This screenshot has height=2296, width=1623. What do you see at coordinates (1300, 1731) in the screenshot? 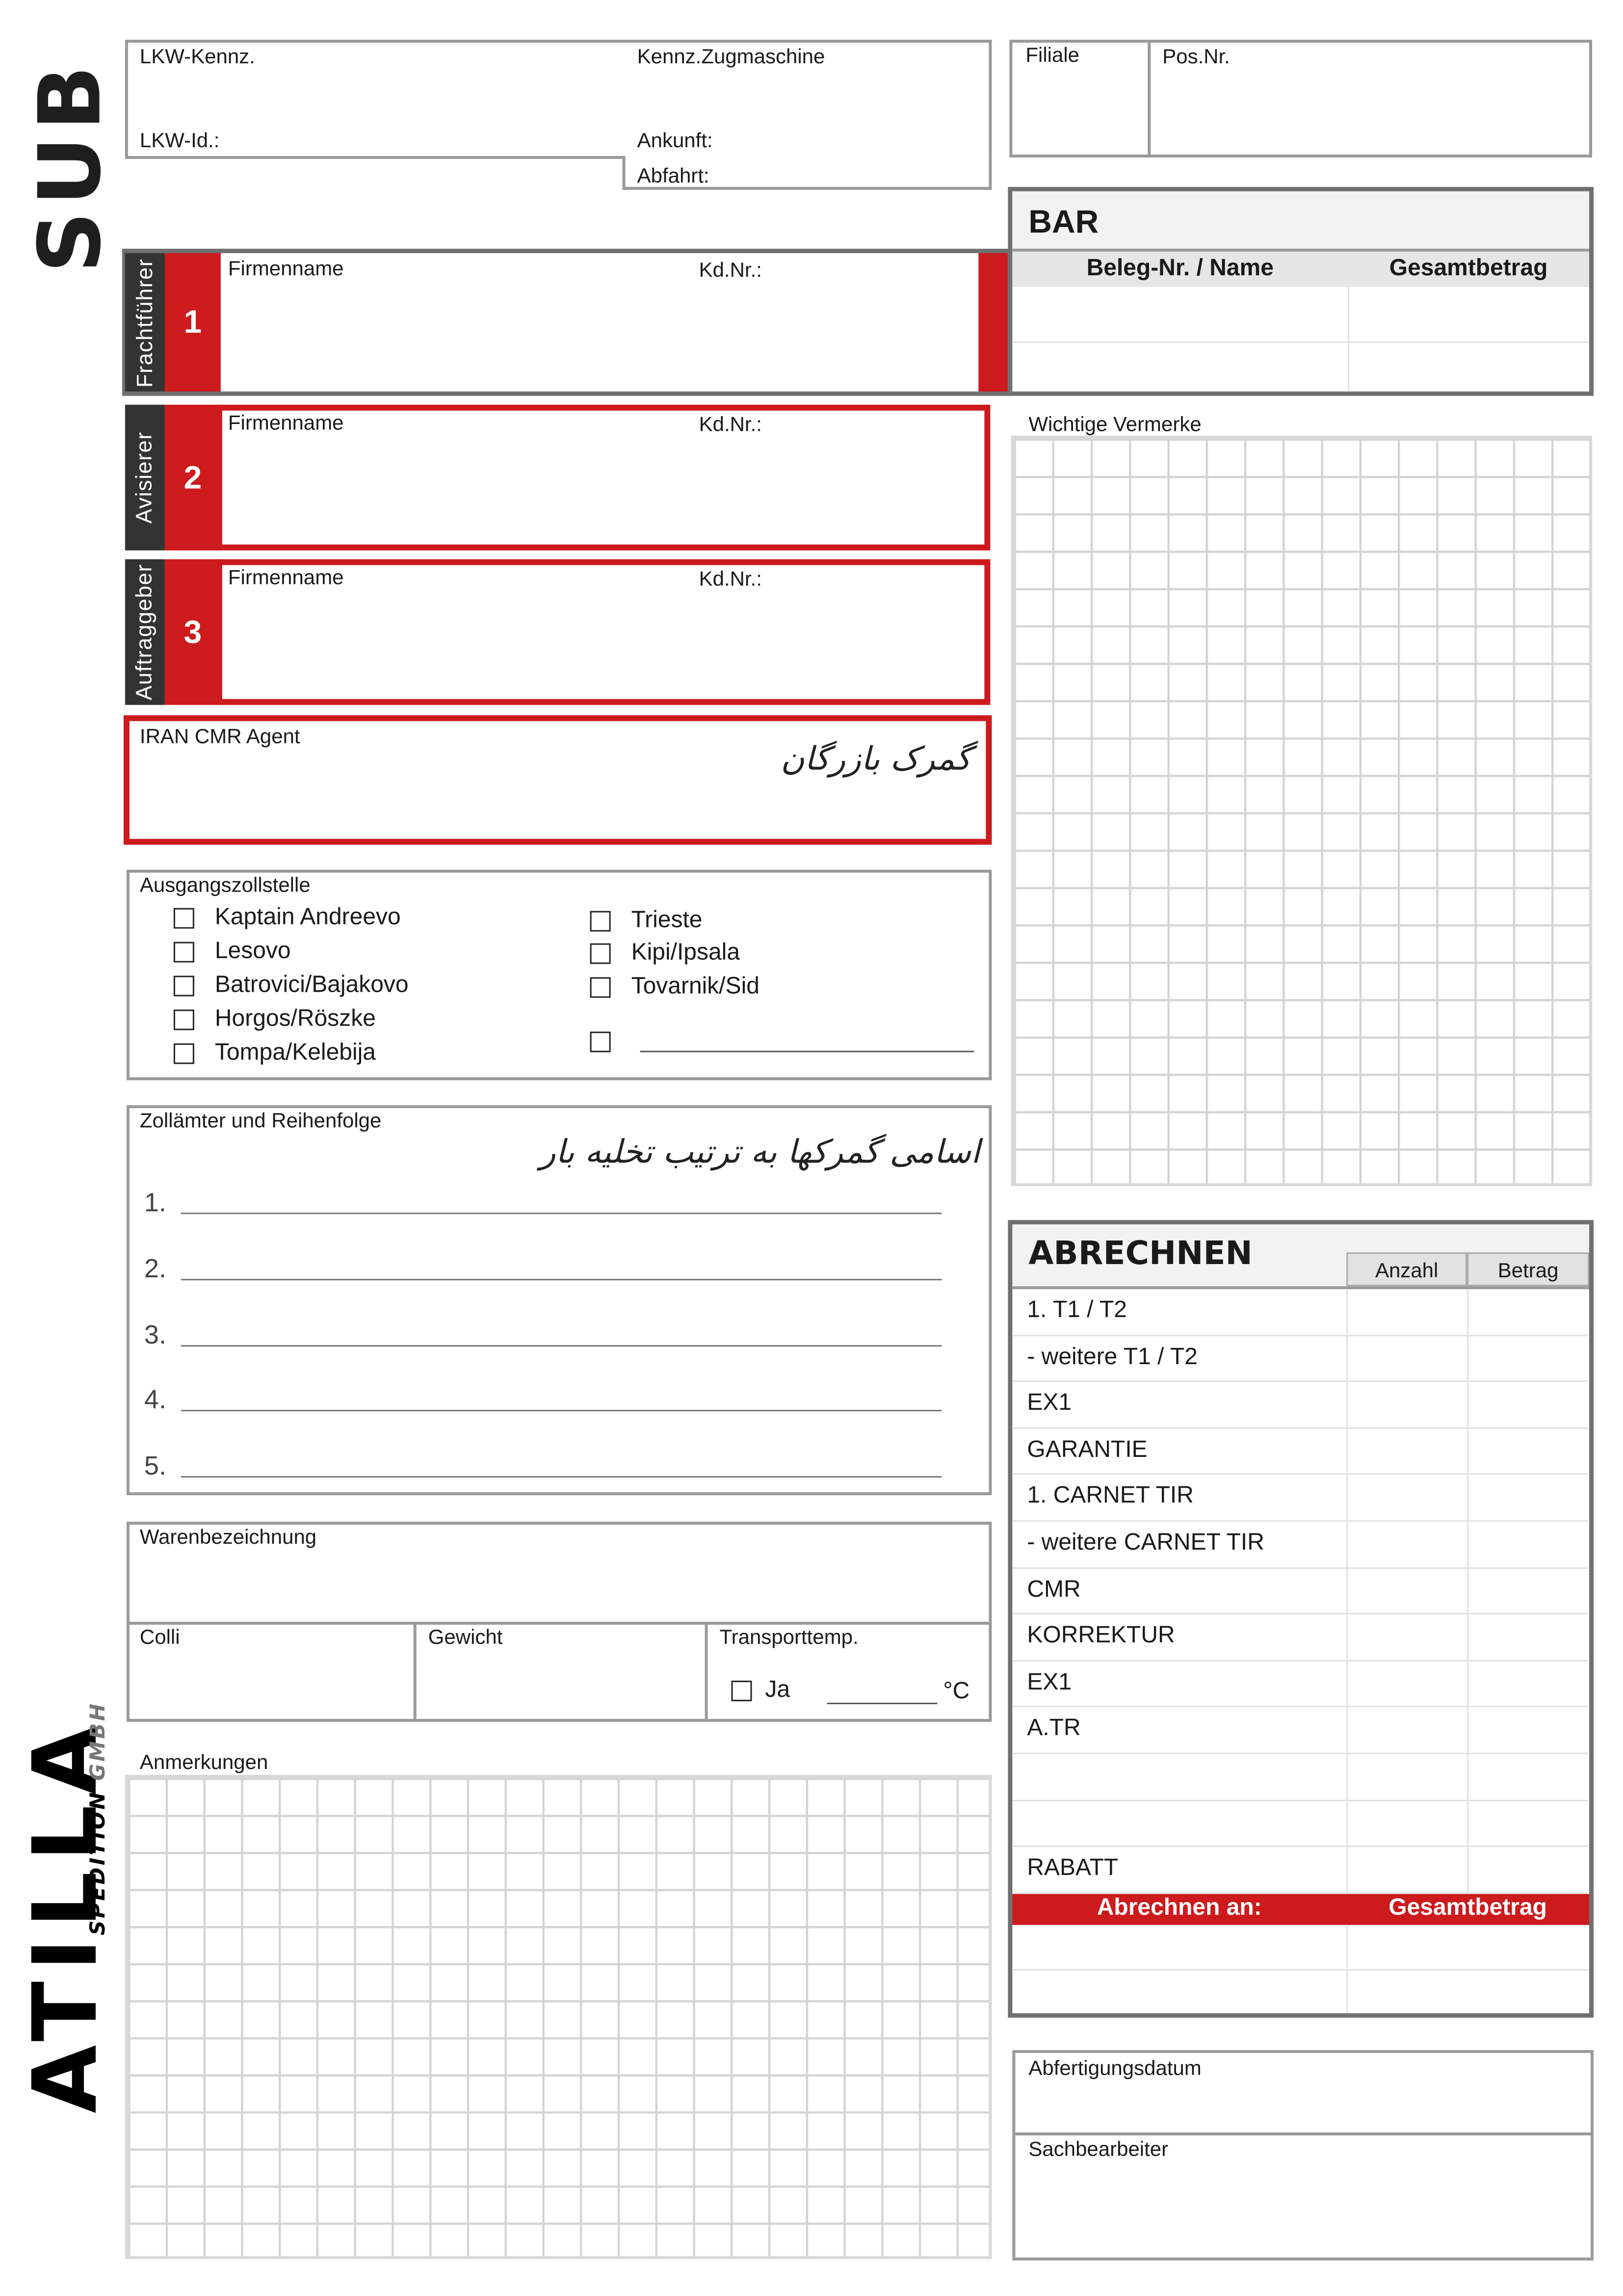
I see `billing-row: A.TR` at bounding box center [1300, 1731].